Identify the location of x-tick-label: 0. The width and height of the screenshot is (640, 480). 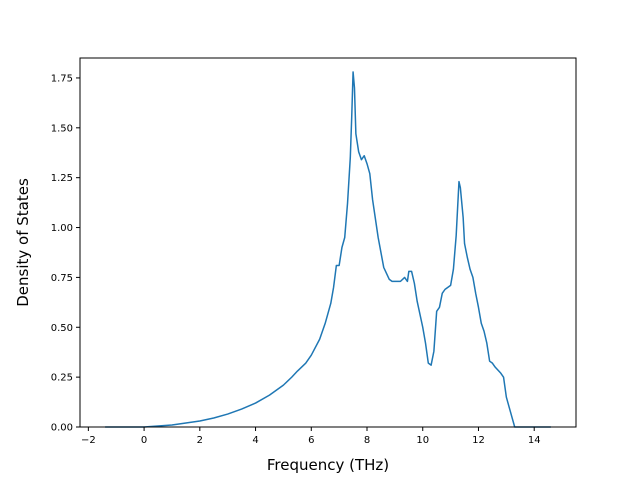
(144, 440).